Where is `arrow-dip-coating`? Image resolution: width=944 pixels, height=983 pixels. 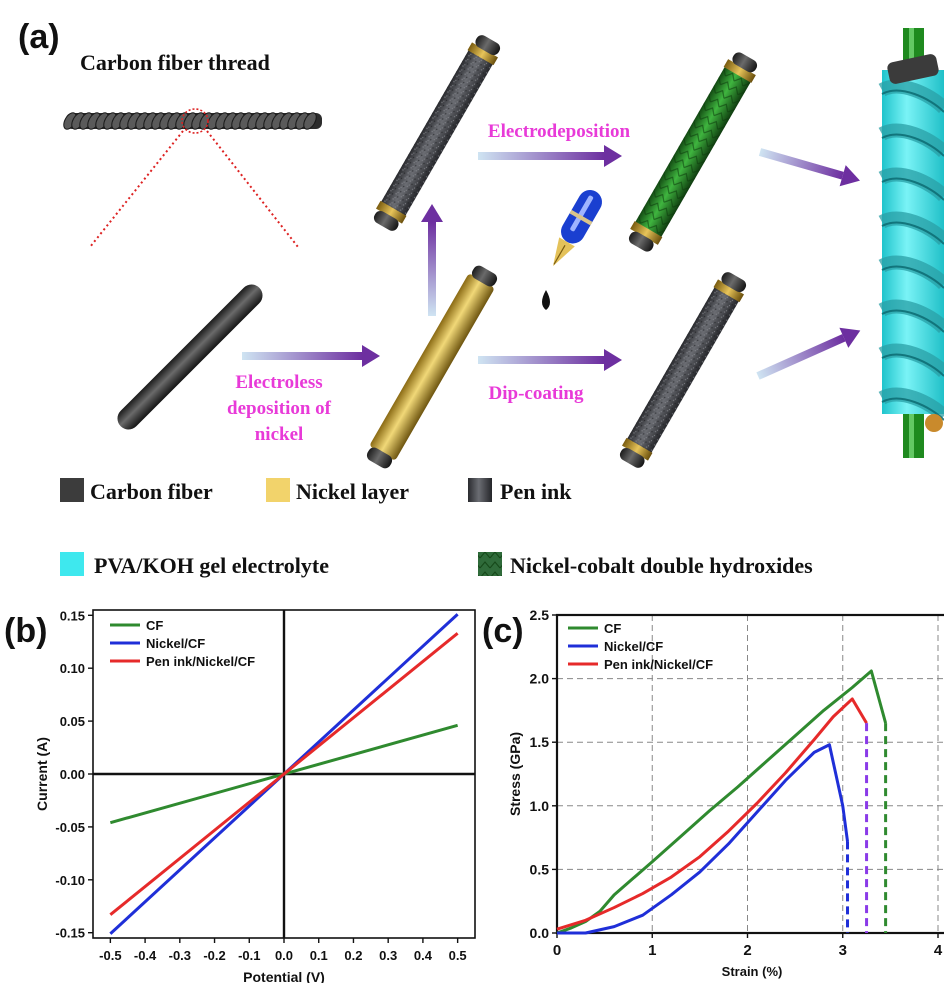
arrow-dip-coating is located at coordinates (550, 360).